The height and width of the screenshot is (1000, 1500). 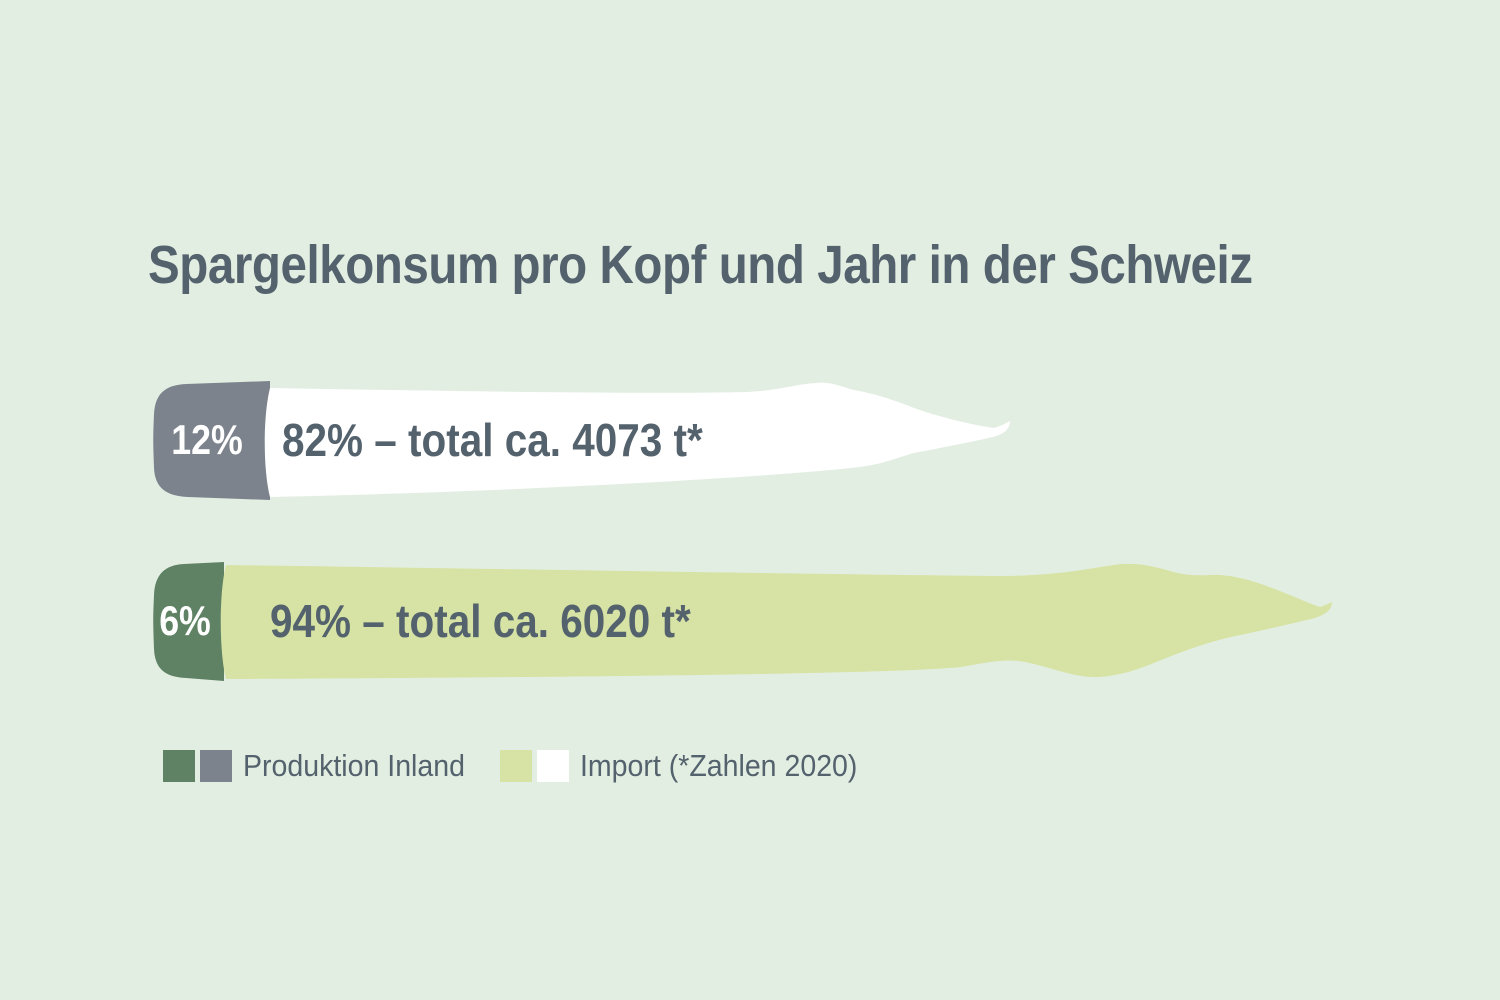 What do you see at coordinates (185, 620) in the screenshot?
I see `bar2-inland-value: 6%` at bounding box center [185, 620].